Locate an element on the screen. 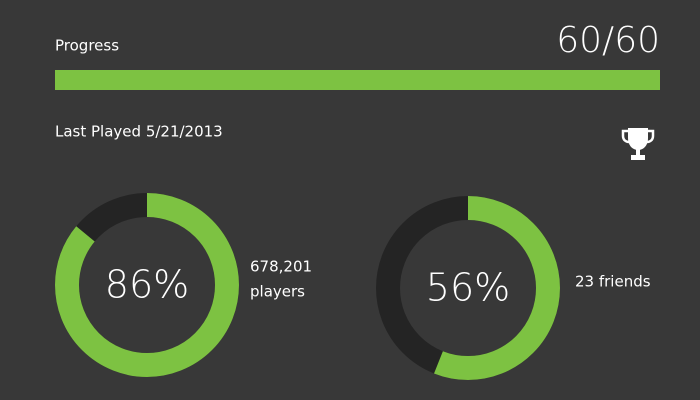  donut-percent: 86% is located at coordinates (147, 285).